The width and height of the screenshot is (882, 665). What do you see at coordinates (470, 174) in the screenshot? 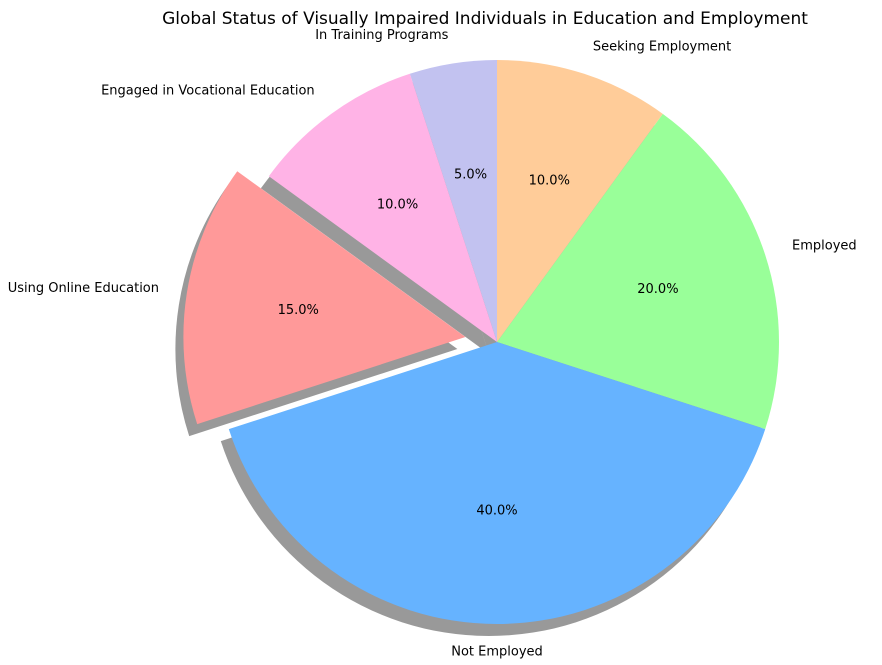
I see `percent-label-in-training-programs: 5.0%` at bounding box center [470, 174].